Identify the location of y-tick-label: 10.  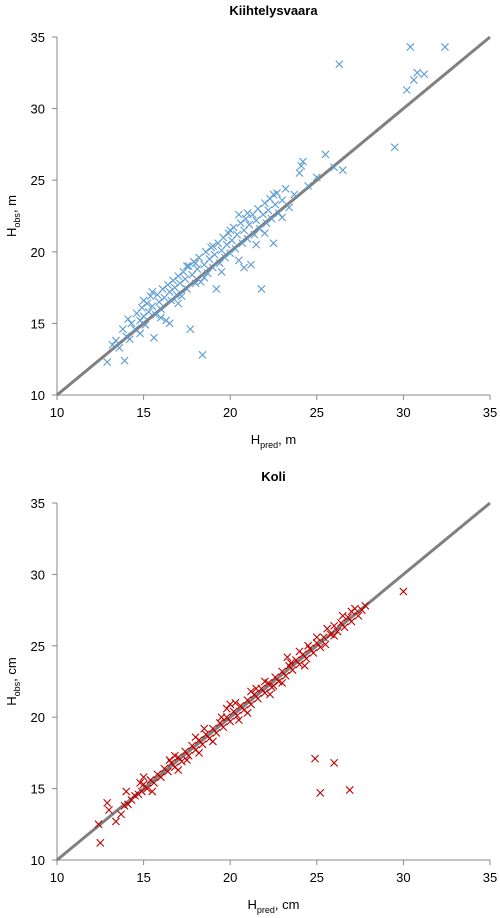
(38, 395).